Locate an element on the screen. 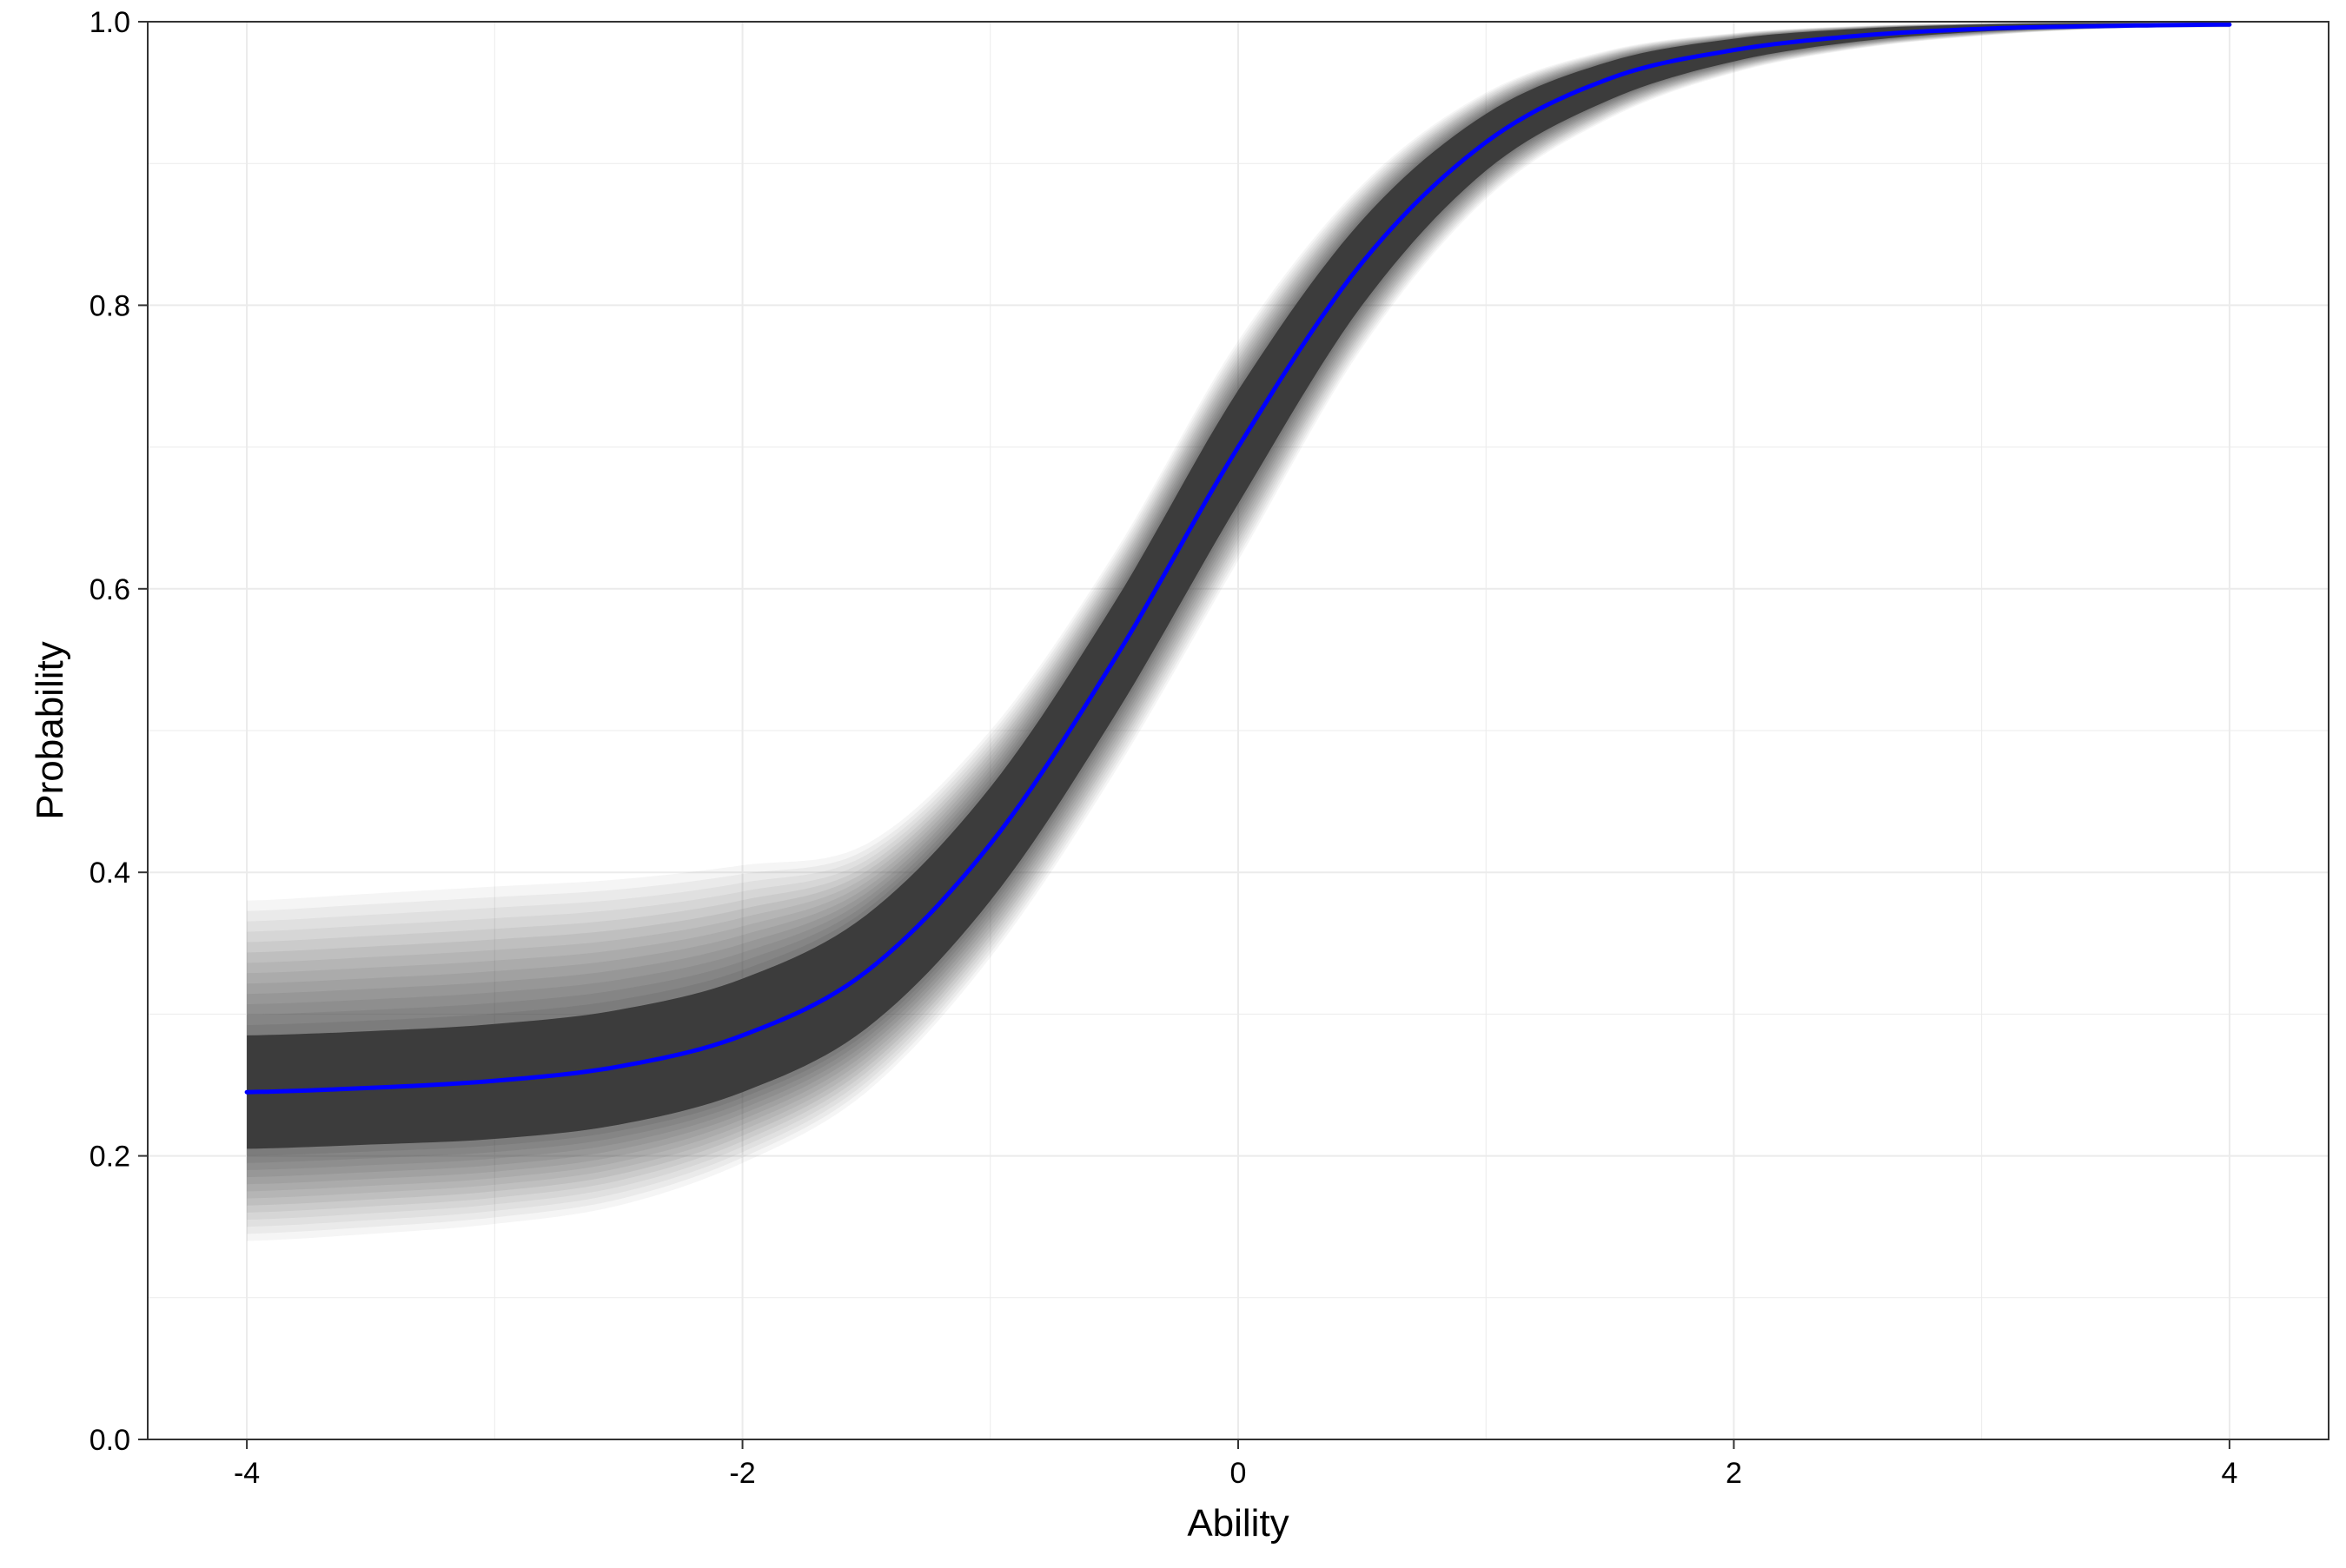 This screenshot has height=1568, width=2346. x-axis: -4 -2 0 2 4 is located at coordinates (1235, 1464).